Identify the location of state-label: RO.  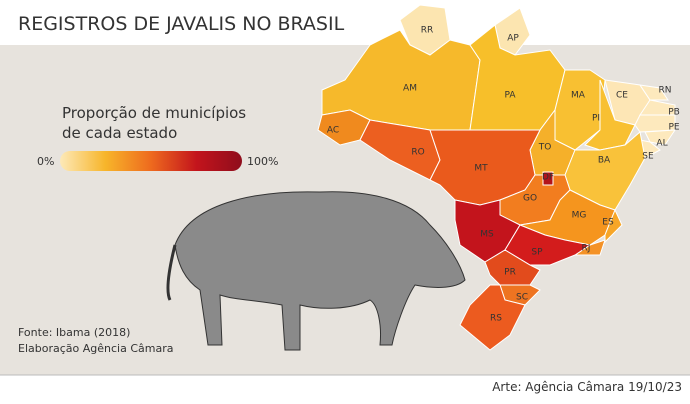
(417, 153).